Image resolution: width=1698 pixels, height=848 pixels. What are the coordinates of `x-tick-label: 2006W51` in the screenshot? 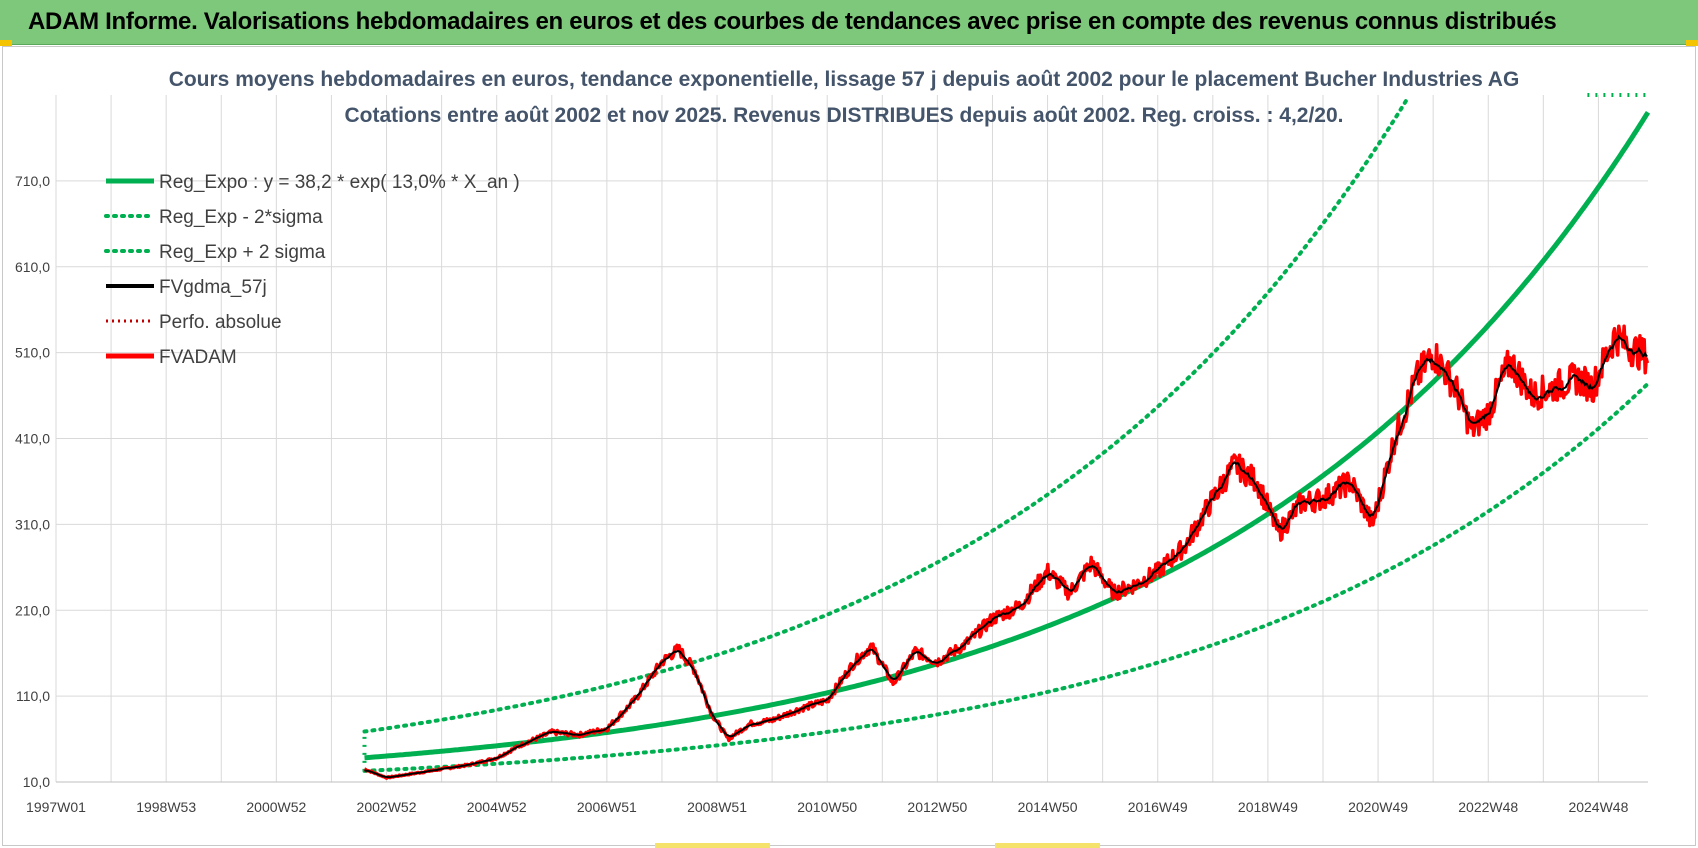 It's located at (607, 807).